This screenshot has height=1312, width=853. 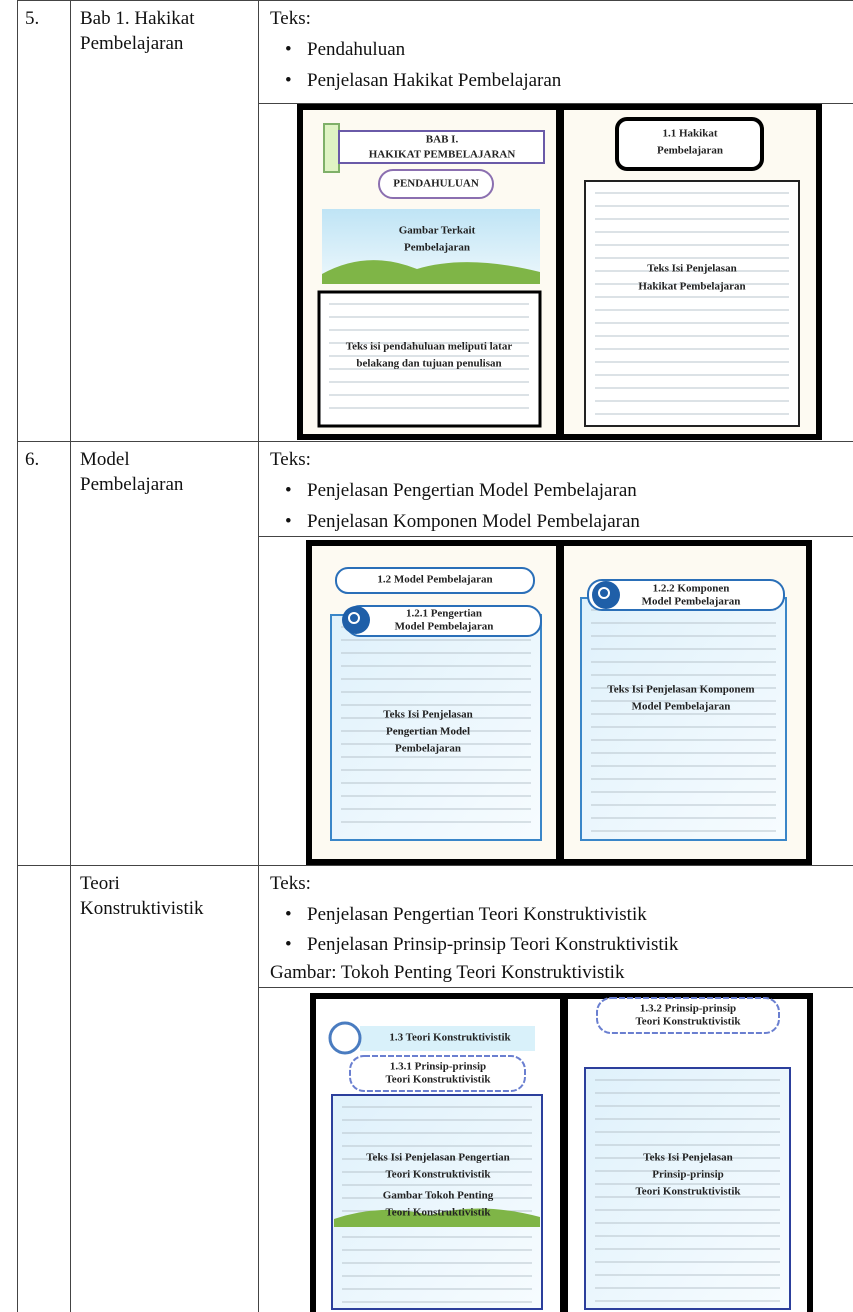 What do you see at coordinates (688, 1009) in the screenshot?
I see `mockup-text: 1.3.2 Prinsip-prinsip` at bounding box center [688, 1009].